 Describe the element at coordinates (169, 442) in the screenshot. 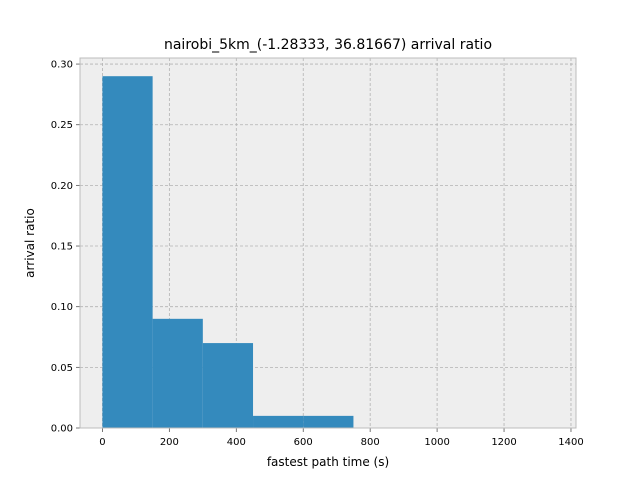

I see `x-tick-label: 200` at that location.